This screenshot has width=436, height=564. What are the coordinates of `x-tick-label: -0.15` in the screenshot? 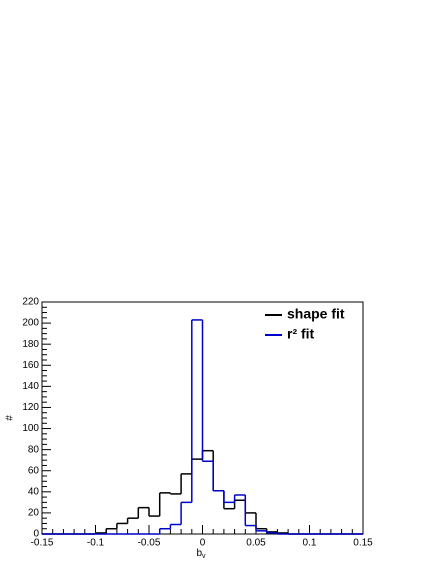 It's located at (42, 543).